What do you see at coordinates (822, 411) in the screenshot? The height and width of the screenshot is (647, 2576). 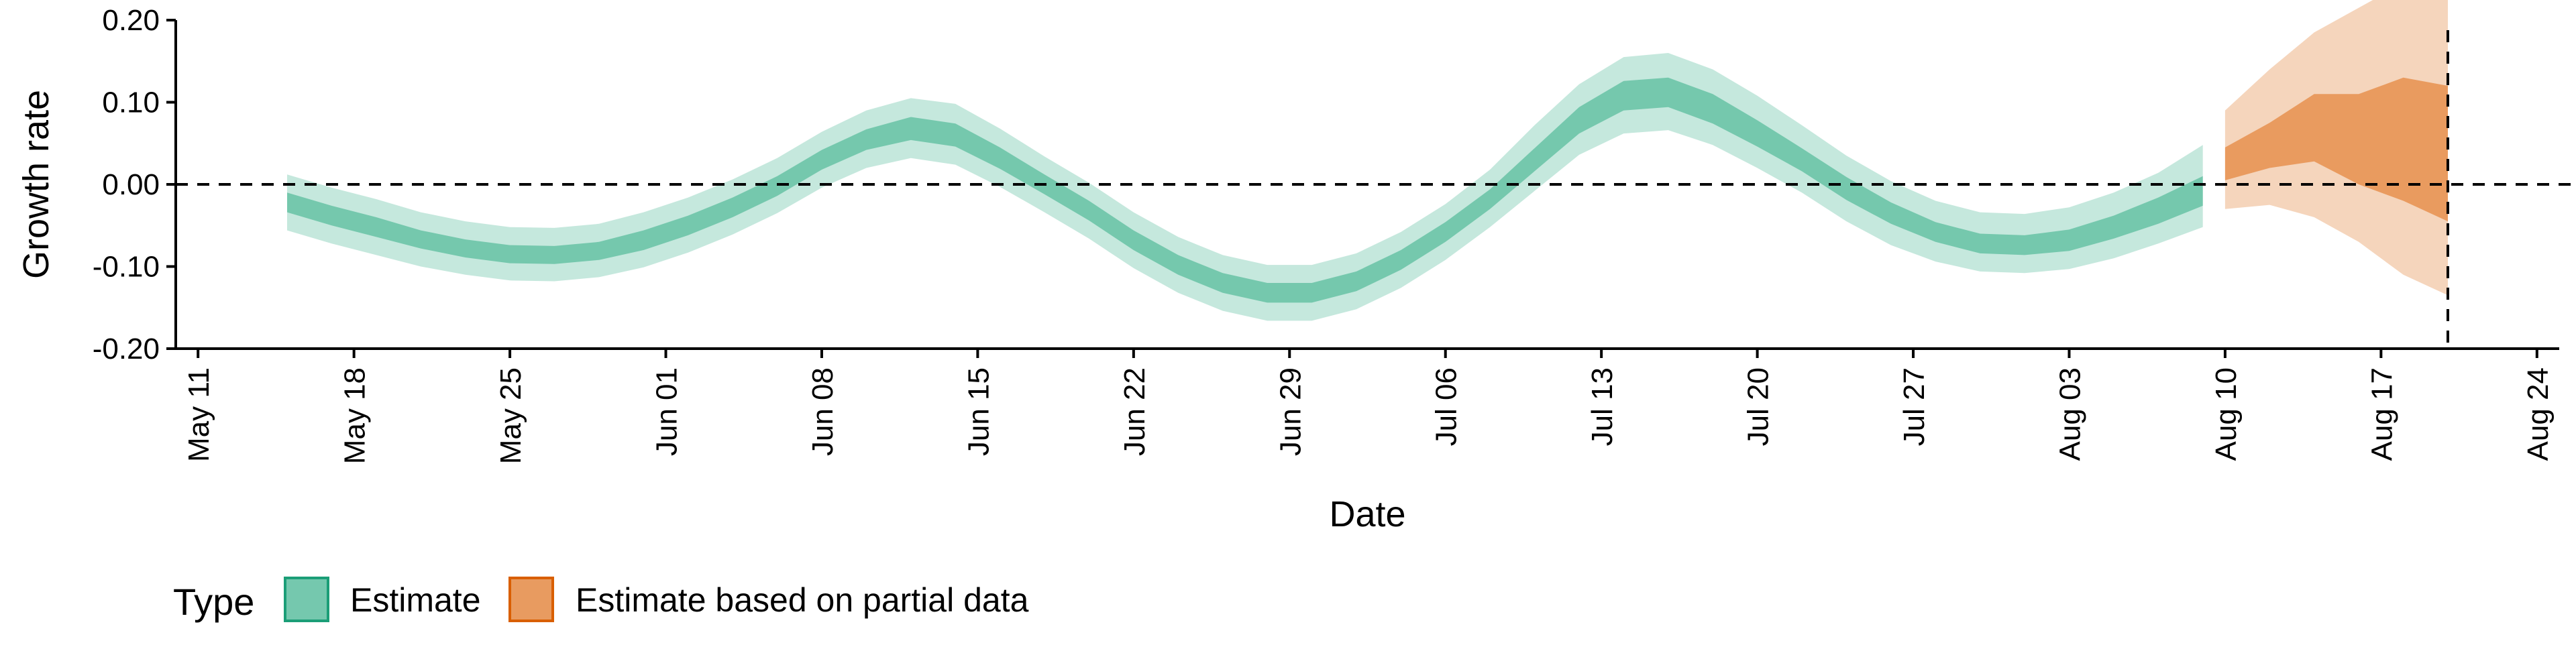 I see `x-tick-label: Jun 08` at bounding box center [822, 411].